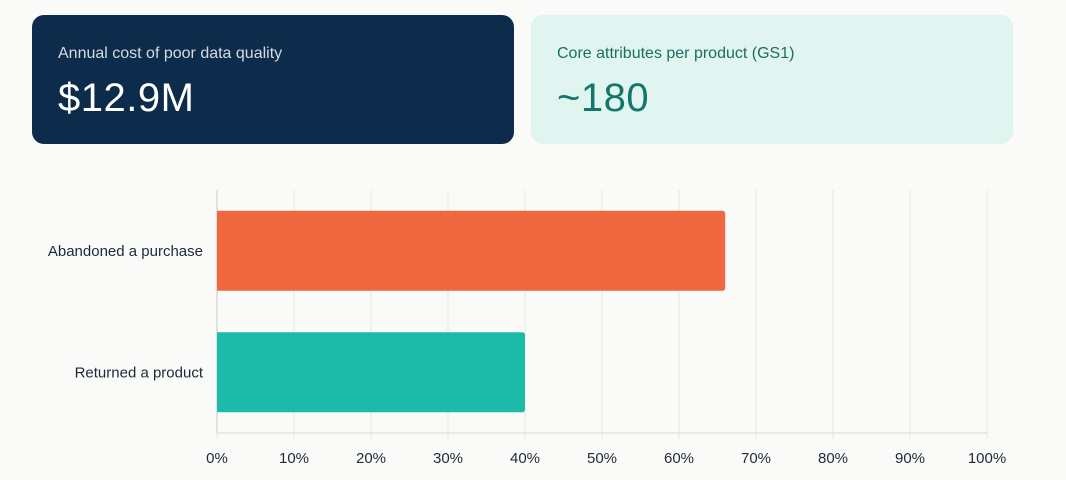 This screenshot has height=480, width=1066. Describe the element at coordinates (772, 79) in the screenshot. I see `stat-card-core-attributes: Core attributes per product (GS1) ~180` at that location.